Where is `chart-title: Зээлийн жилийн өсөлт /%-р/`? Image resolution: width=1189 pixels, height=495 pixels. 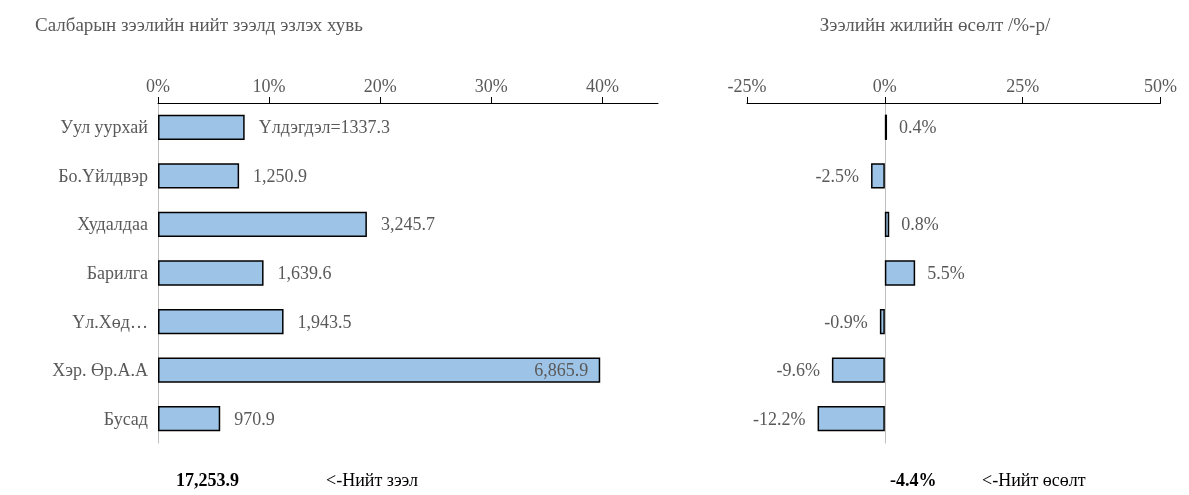 chart-title: Зээлийн жилийн өсөлт /%-р/ is located at coordinates (935, 24).